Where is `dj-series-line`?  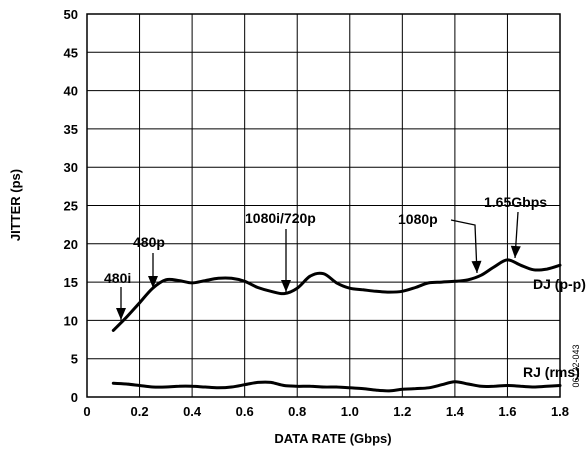
dj-series-line is located at coordinates (336, 295).